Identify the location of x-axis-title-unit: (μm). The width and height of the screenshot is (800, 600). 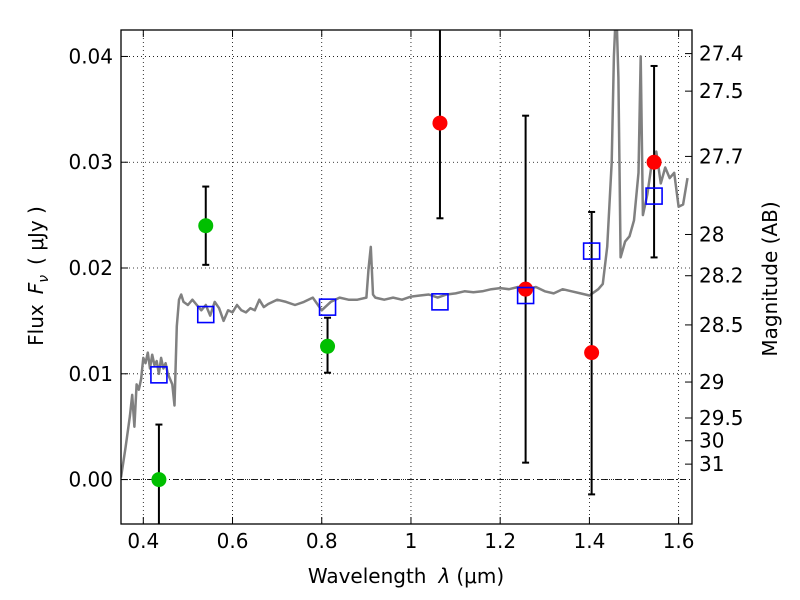
(480, 576).